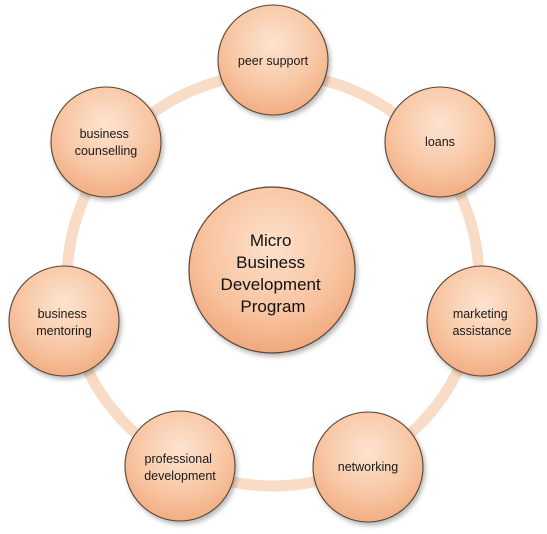  I want to click on node-professional-development-line-1: development, so click(180, 476).